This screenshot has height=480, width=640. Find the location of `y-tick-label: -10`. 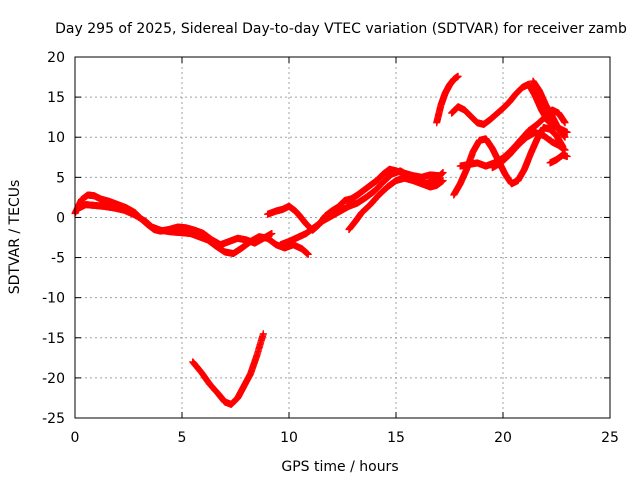

y-tick-label: -10 is located at coordinates (53, 299).